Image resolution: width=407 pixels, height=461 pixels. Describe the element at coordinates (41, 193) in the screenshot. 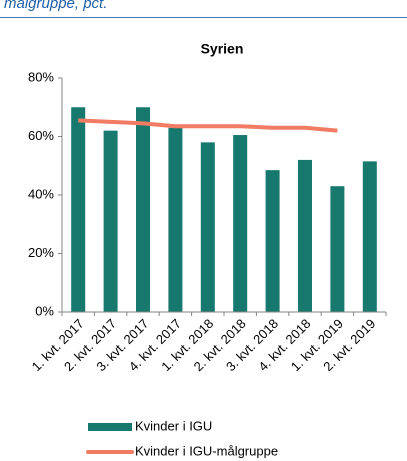

I see `y-tick-label: 40%` at that location.